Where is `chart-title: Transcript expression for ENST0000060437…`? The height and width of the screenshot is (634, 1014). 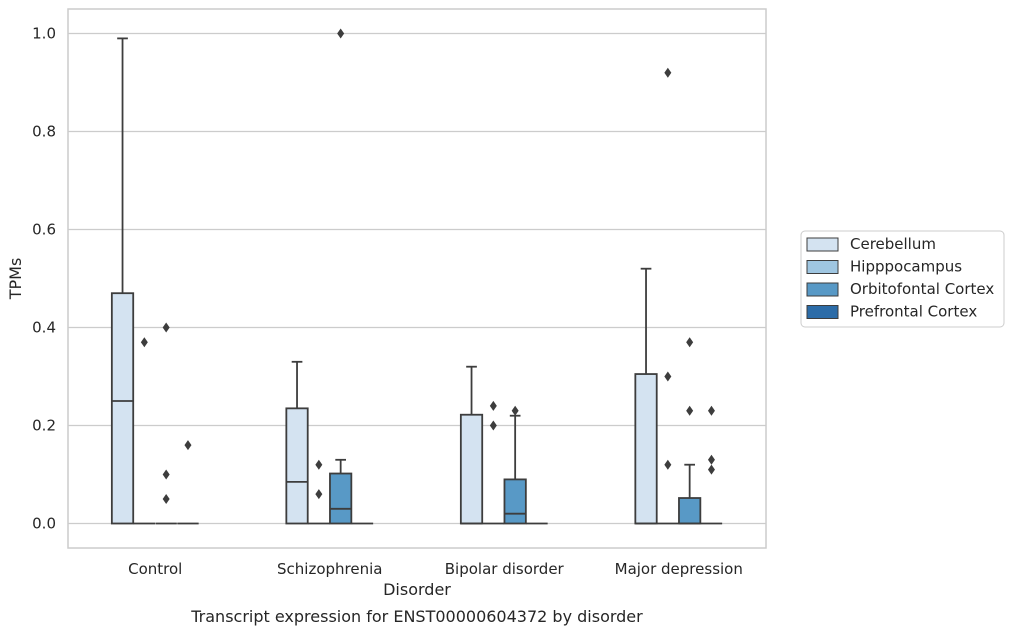
chart-title: Transcript expression for ENST0000060437… is located at coordinates (416, 616).